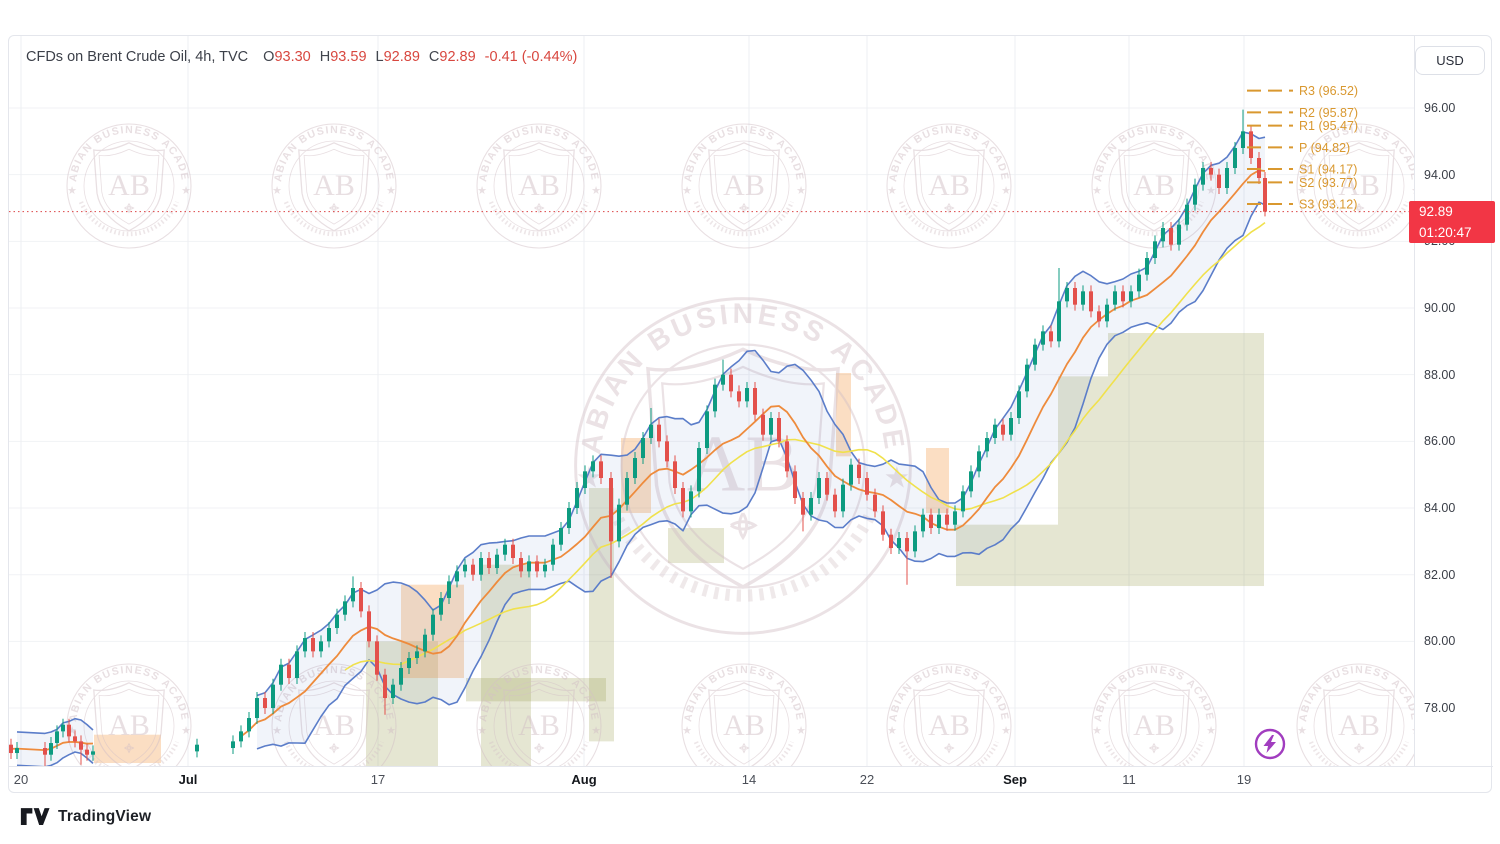 The width and height of the screenshot is (1500, 844). Describe the element at coordinates (1436, 211) in the screenshot. I see `last-price-value: 92.89` at that location.